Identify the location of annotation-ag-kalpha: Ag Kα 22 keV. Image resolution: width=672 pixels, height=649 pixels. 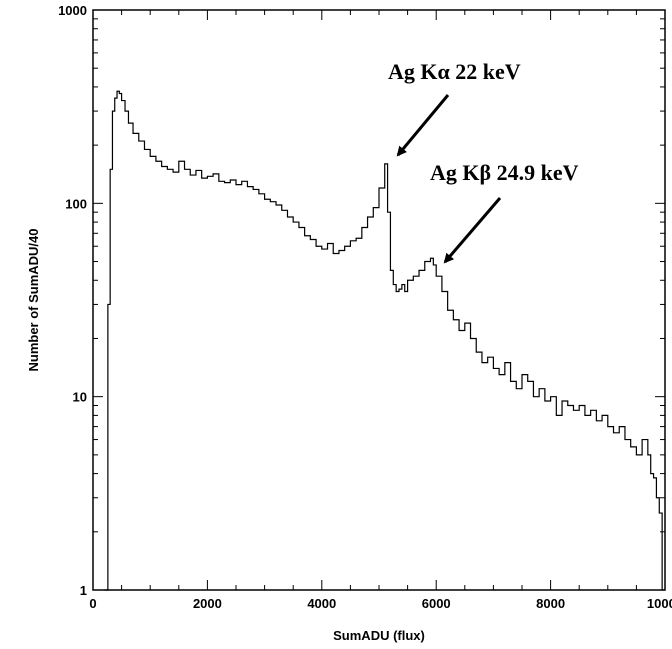
(454, 71).